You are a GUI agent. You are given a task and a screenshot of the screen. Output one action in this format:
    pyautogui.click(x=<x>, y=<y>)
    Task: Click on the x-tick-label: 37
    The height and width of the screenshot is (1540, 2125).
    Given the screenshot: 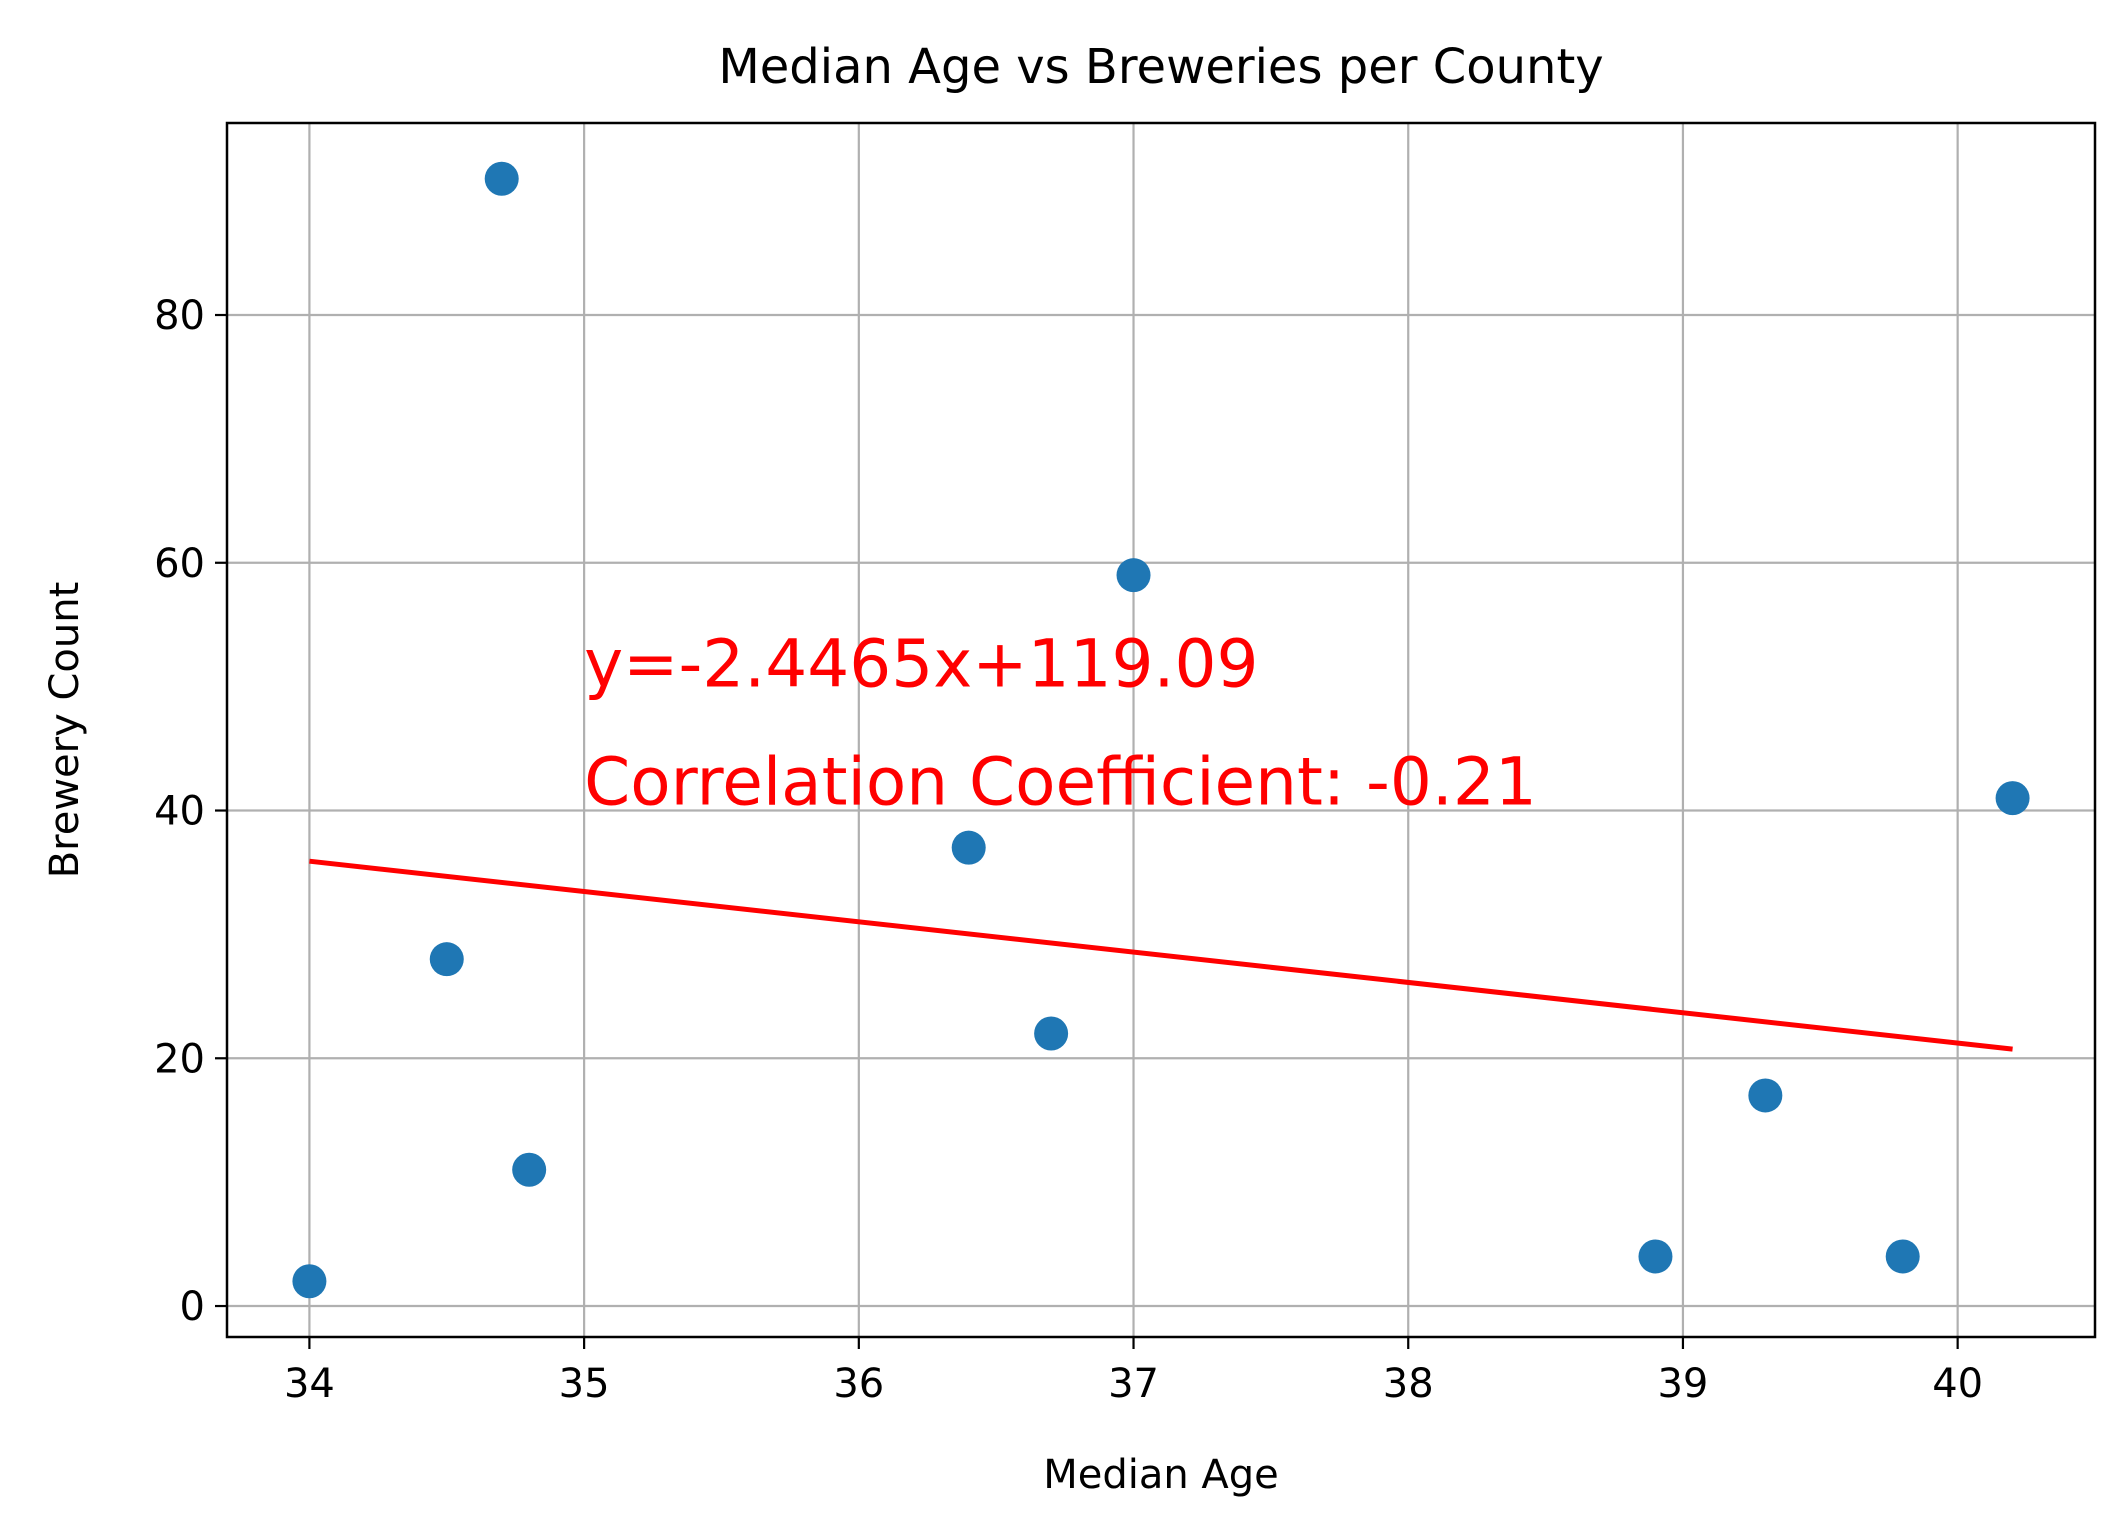 What is the action you would take?
    pyautogui.click(x=1133, y=1384)
    